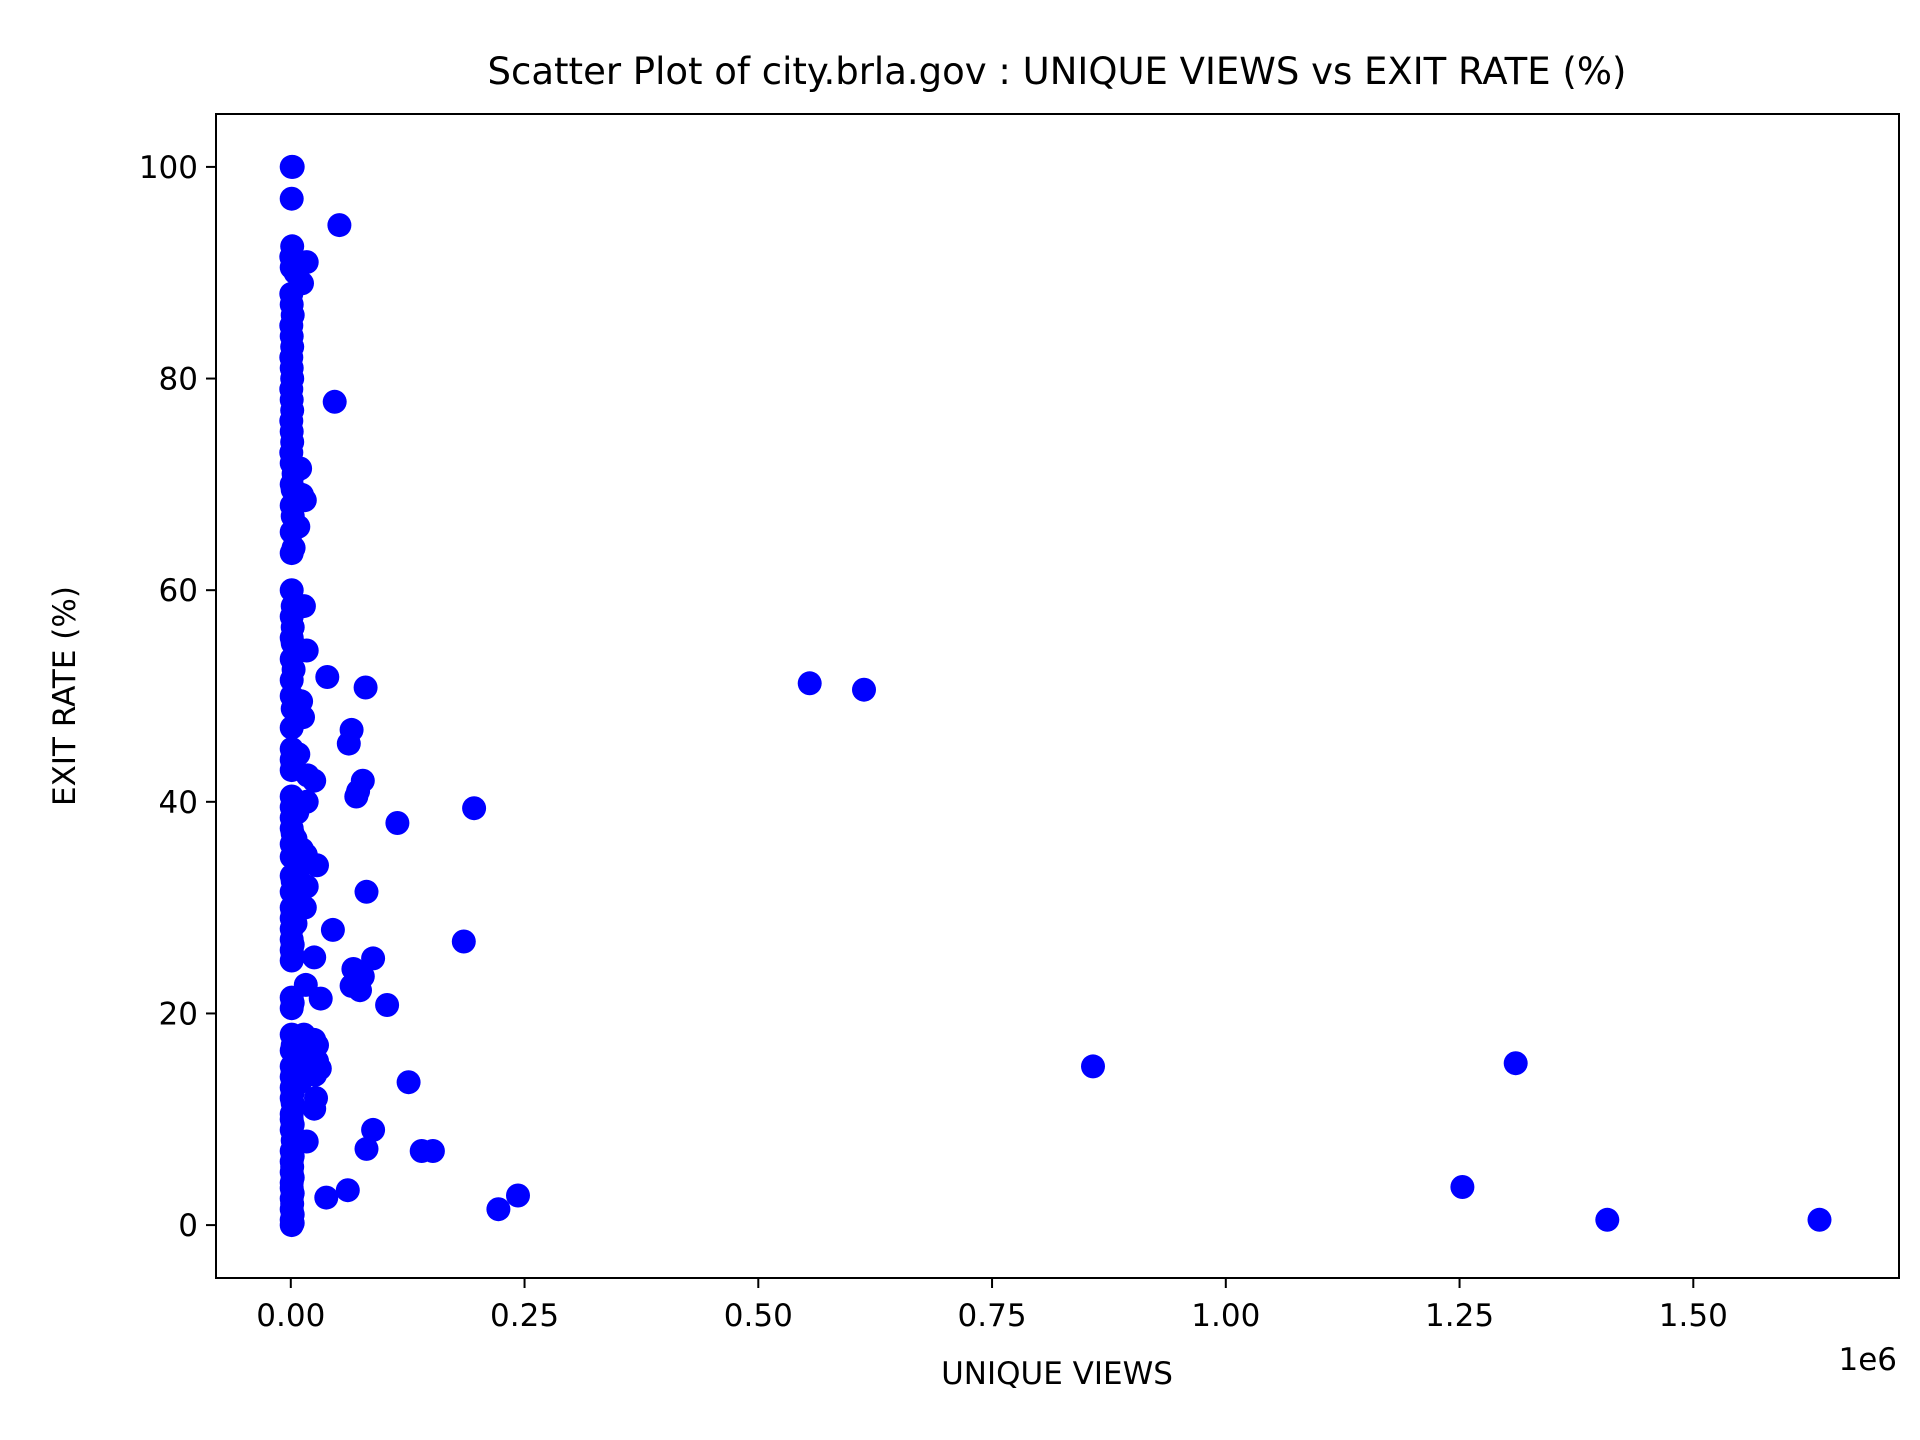  Describe the element at coordinates (524, 1316) in the screenshot. I see `x-tick-label: 0.25` at that location.